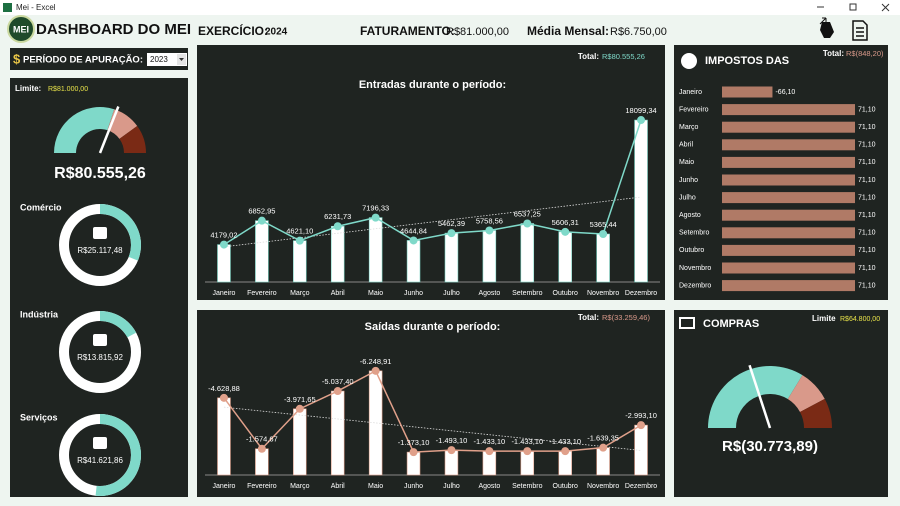  I want to click on select-arrow, so click(181, 59).